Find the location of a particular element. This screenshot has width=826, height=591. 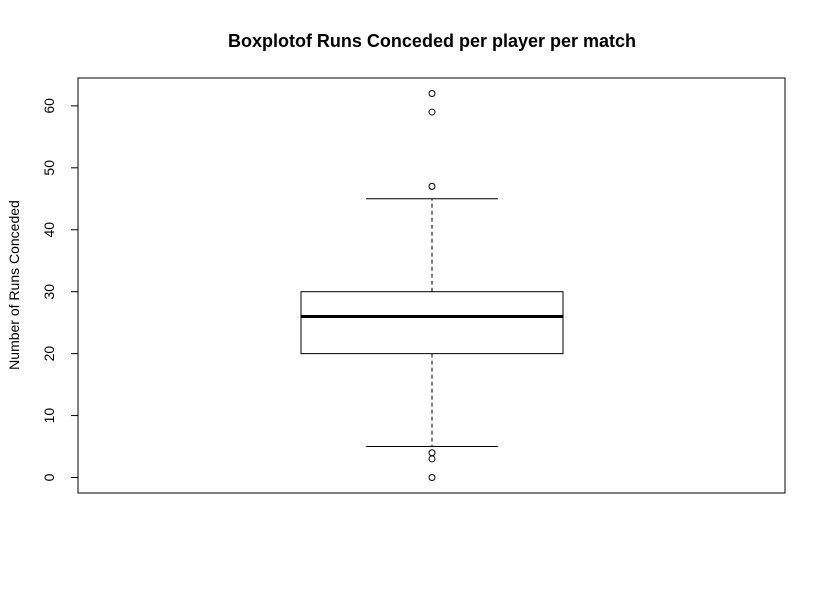

box-plot is located at coordinates (432, 323).